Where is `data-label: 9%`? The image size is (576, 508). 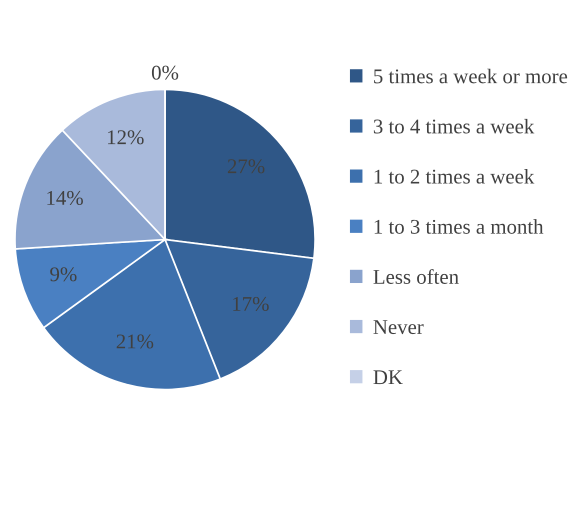 data-label: 9% is located at coordinates (63, 274).